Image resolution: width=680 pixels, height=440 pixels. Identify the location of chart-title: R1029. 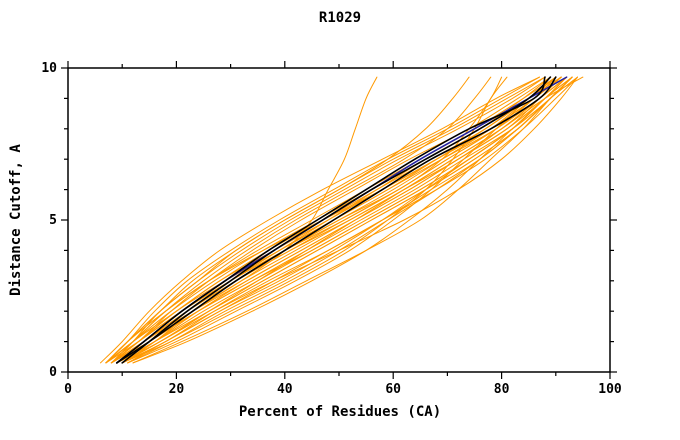
(340, 18).